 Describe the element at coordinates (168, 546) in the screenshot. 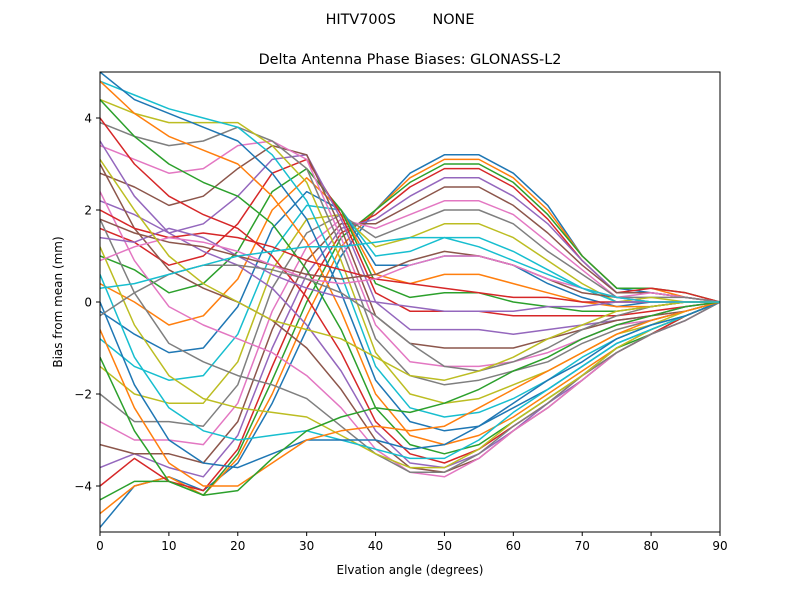

I see `x-tick-label: 10` at that location.